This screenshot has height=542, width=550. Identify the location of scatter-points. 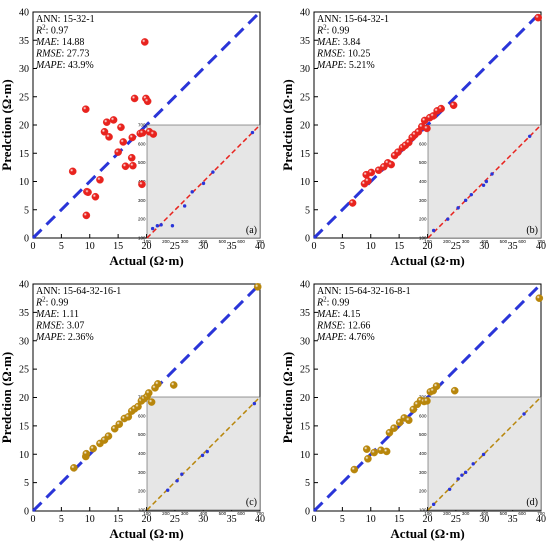
(113, 129).